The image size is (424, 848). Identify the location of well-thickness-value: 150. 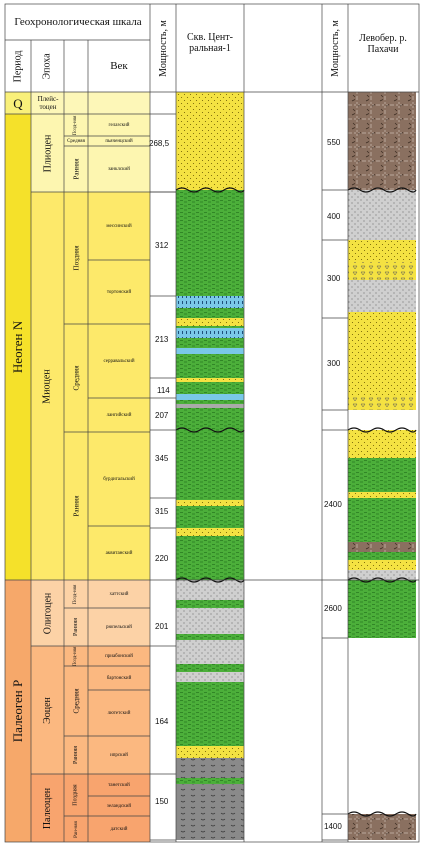
(162, 801).